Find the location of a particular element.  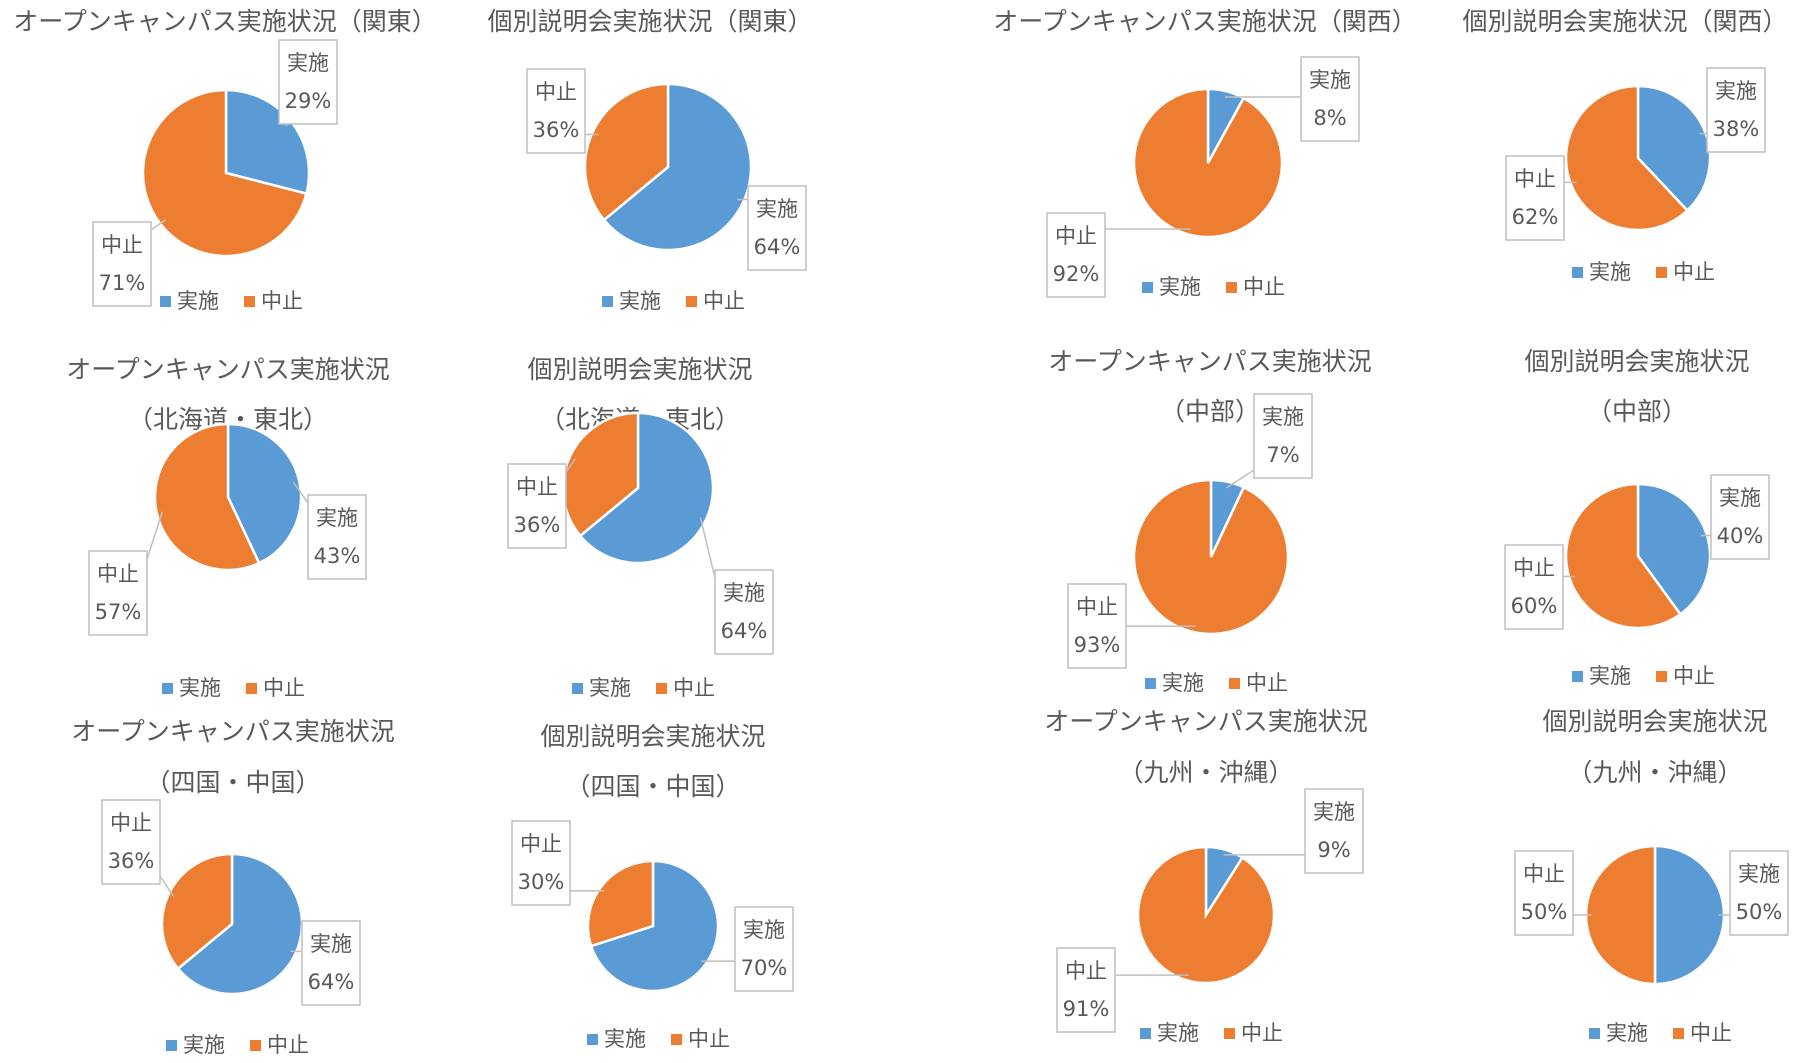

data-label-value: 57% is located at coordinates (118, 612).